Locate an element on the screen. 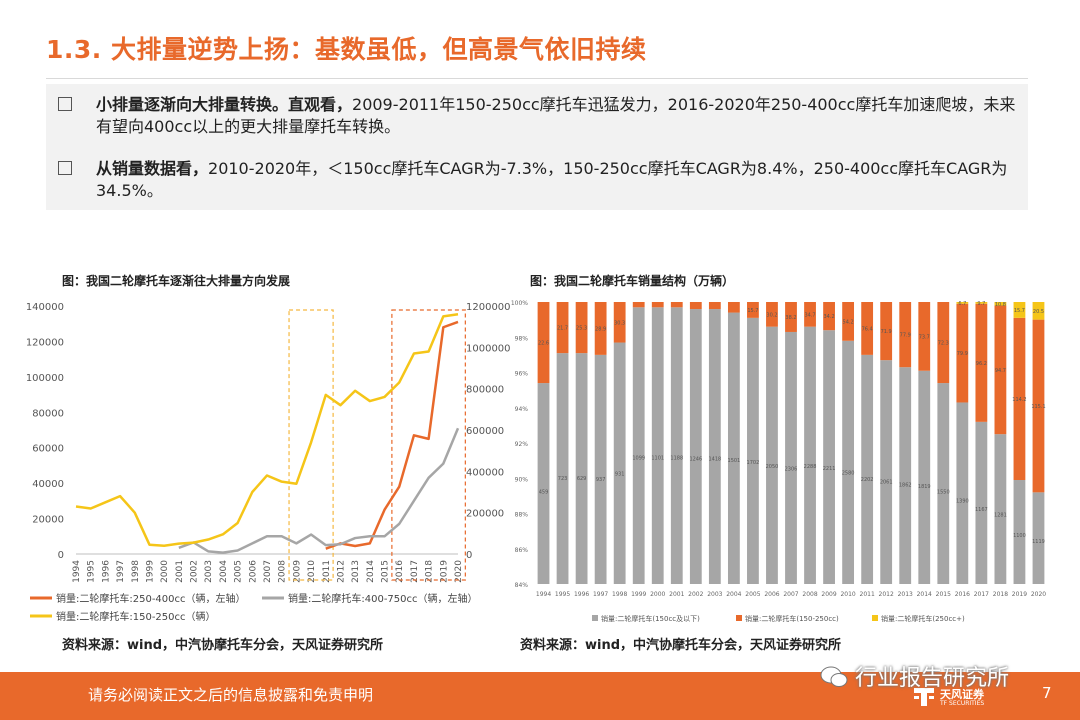  data-label: 1550 is located at coordinates (943, 493).